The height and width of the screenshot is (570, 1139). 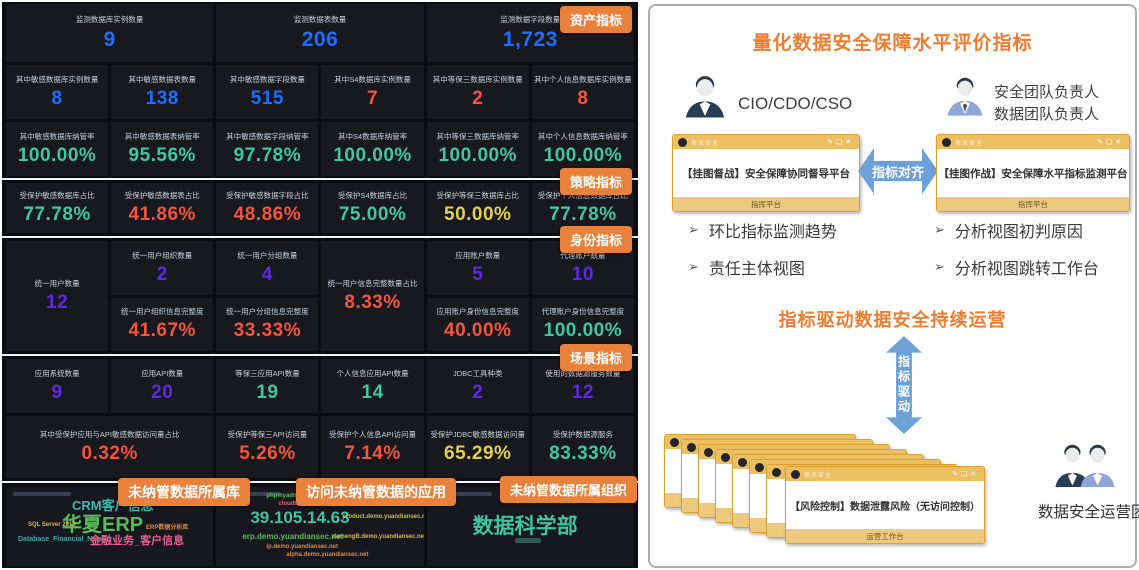 What do you see at coordinates (57, 136) in the screenshot?
I see `metric-label: 其中敏感数据库纳管率` at bounding box center [57, 136].